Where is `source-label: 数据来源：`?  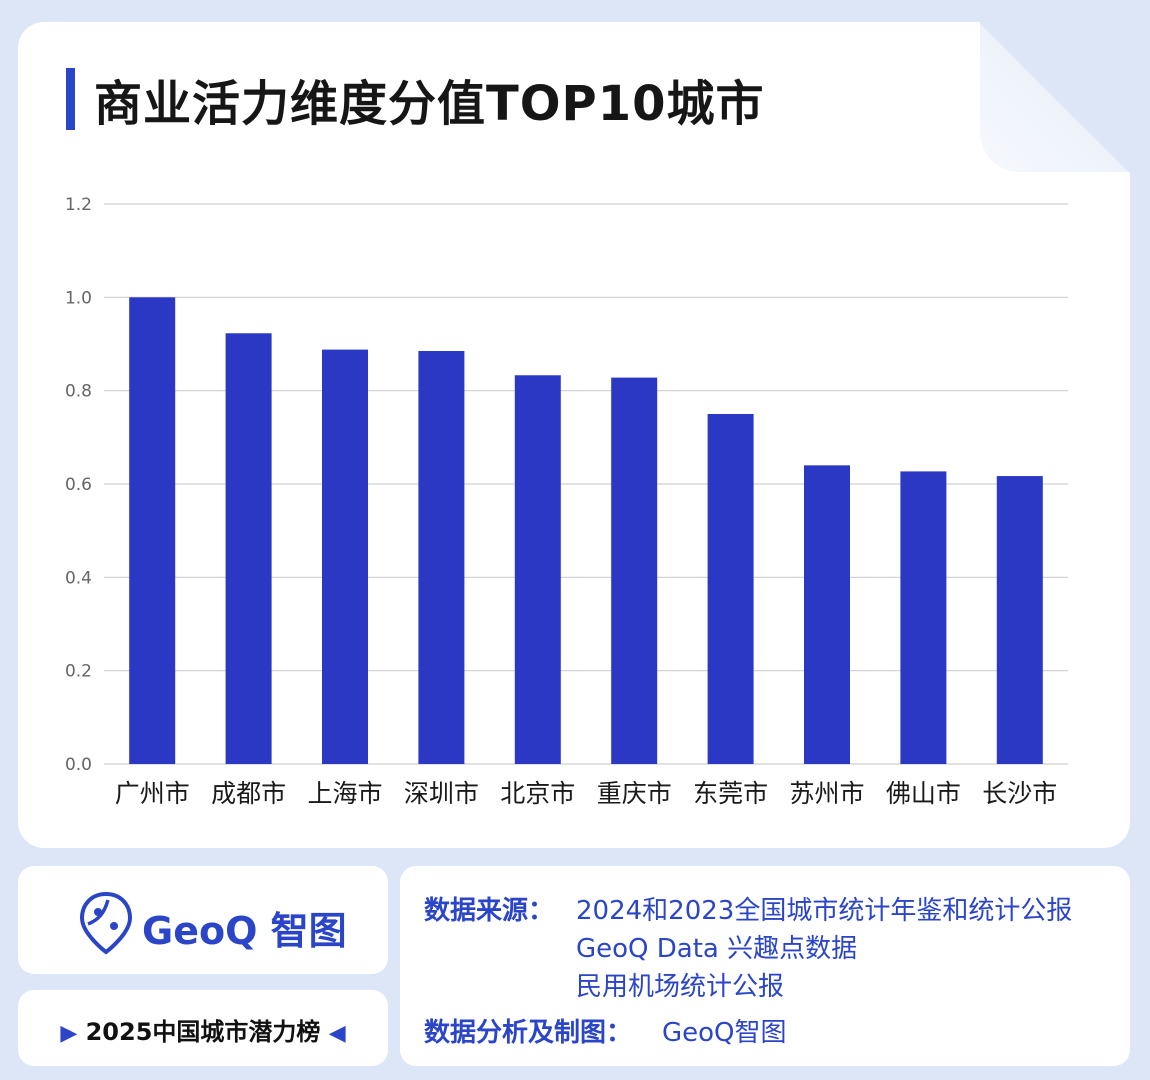 source-label: 数据来源： is located at coordinates (489, 911).